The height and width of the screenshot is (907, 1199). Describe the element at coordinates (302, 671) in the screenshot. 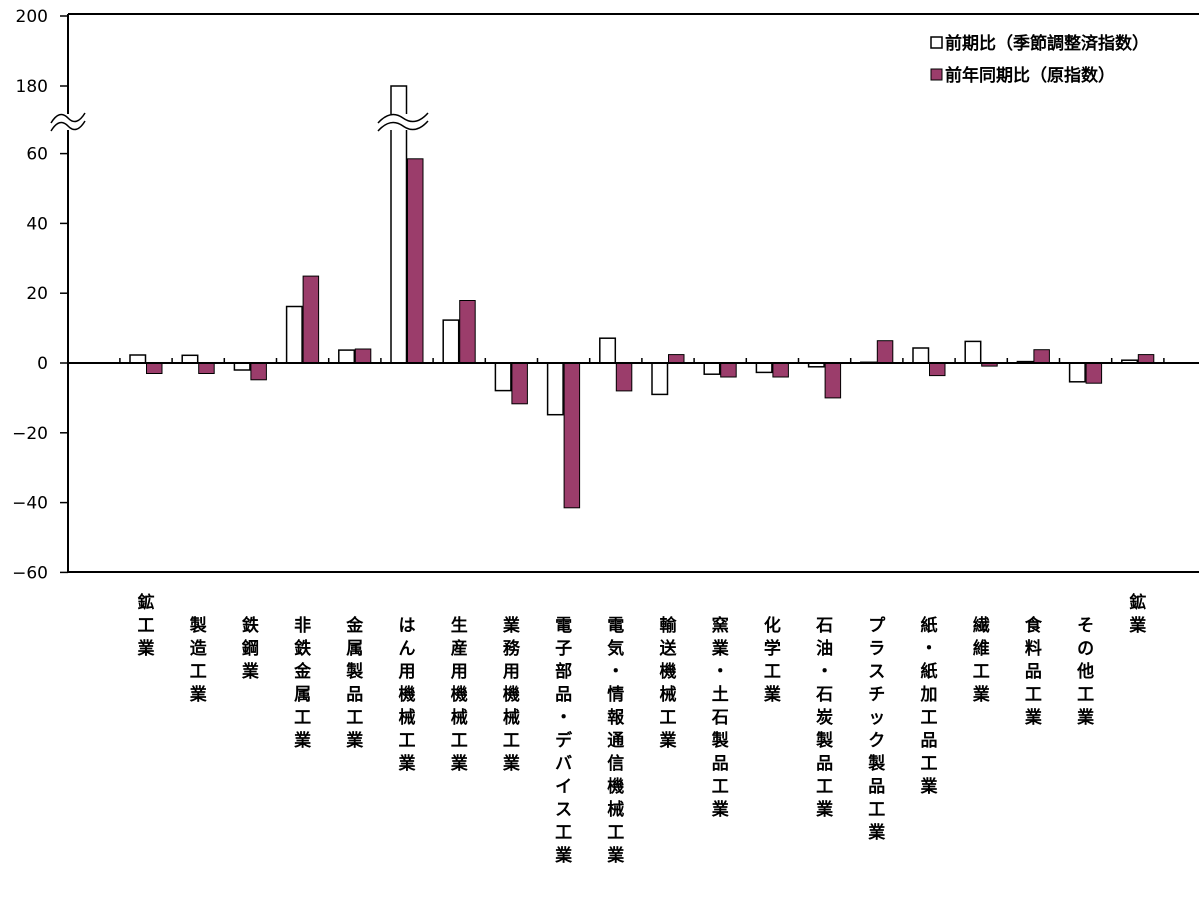

I see `category-label-char: 金` at that location.